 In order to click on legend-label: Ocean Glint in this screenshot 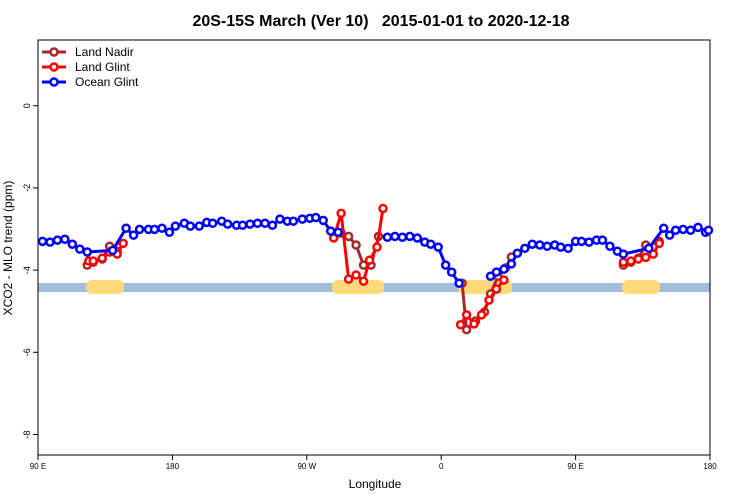, I will do `click(107, 82)`.